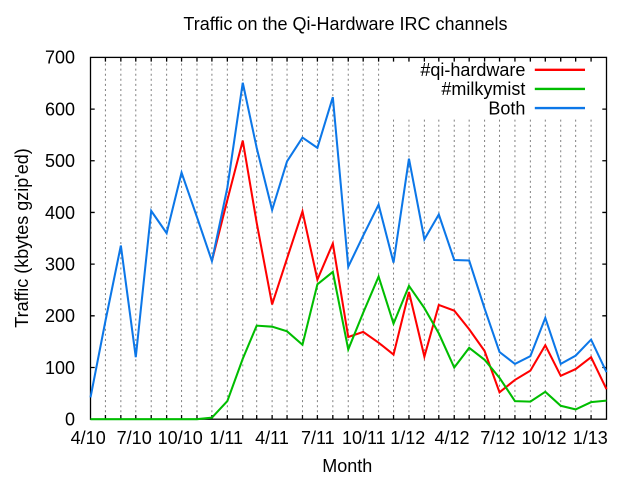  What do you see at coordinates (497, 438) in the screenshot?
I see `svg-text: 7/12` at bounding box center [497, 438].